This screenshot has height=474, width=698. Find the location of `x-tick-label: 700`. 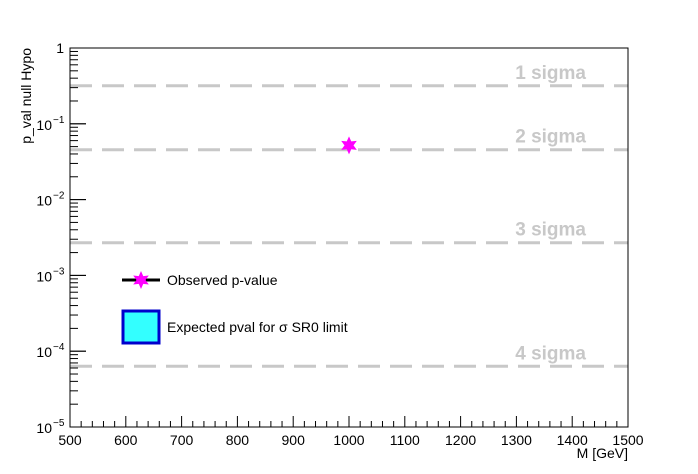

x-tick-label: 700 is located at coordinates (182, 440).